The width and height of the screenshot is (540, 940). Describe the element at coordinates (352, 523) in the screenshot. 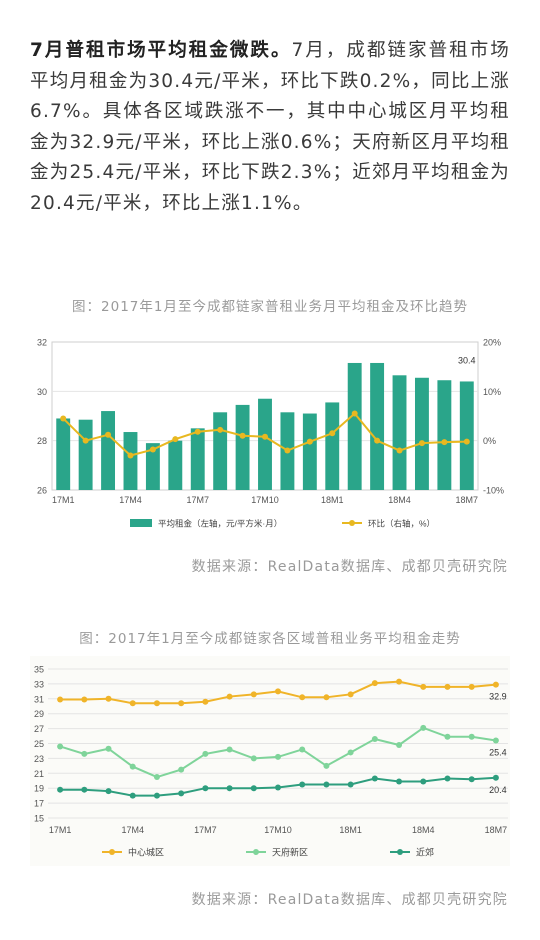

I see `legend-swatch-marker` at that location.